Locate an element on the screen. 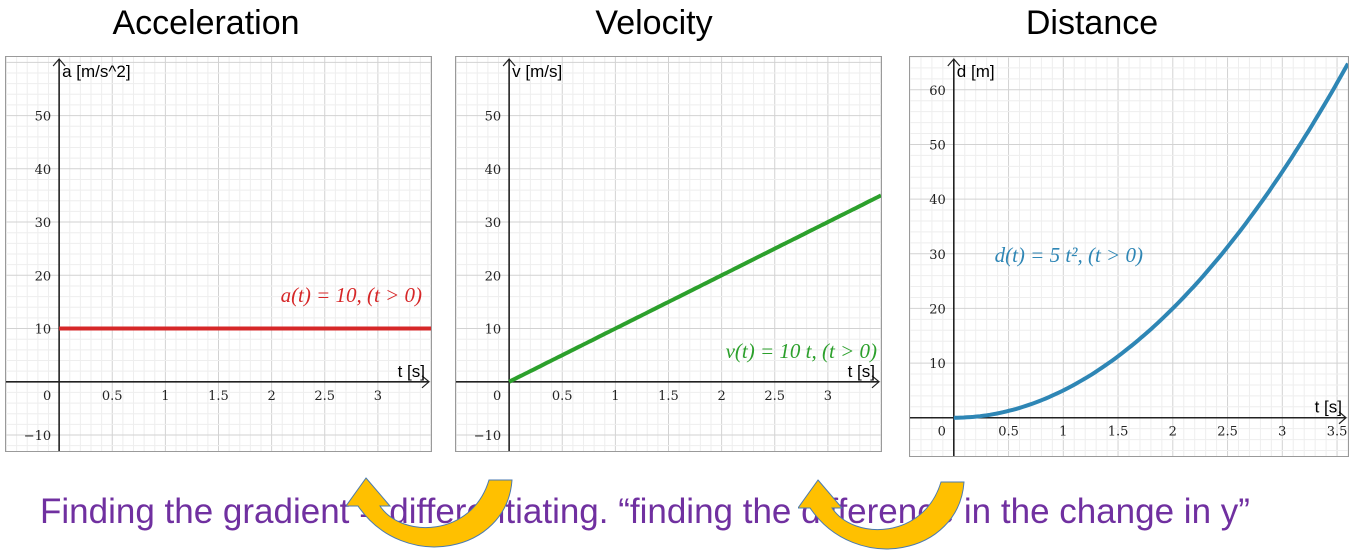 This screenshot has height=559, width=1354. y-axis-label: d [m] is located at coordinates (976, 71).